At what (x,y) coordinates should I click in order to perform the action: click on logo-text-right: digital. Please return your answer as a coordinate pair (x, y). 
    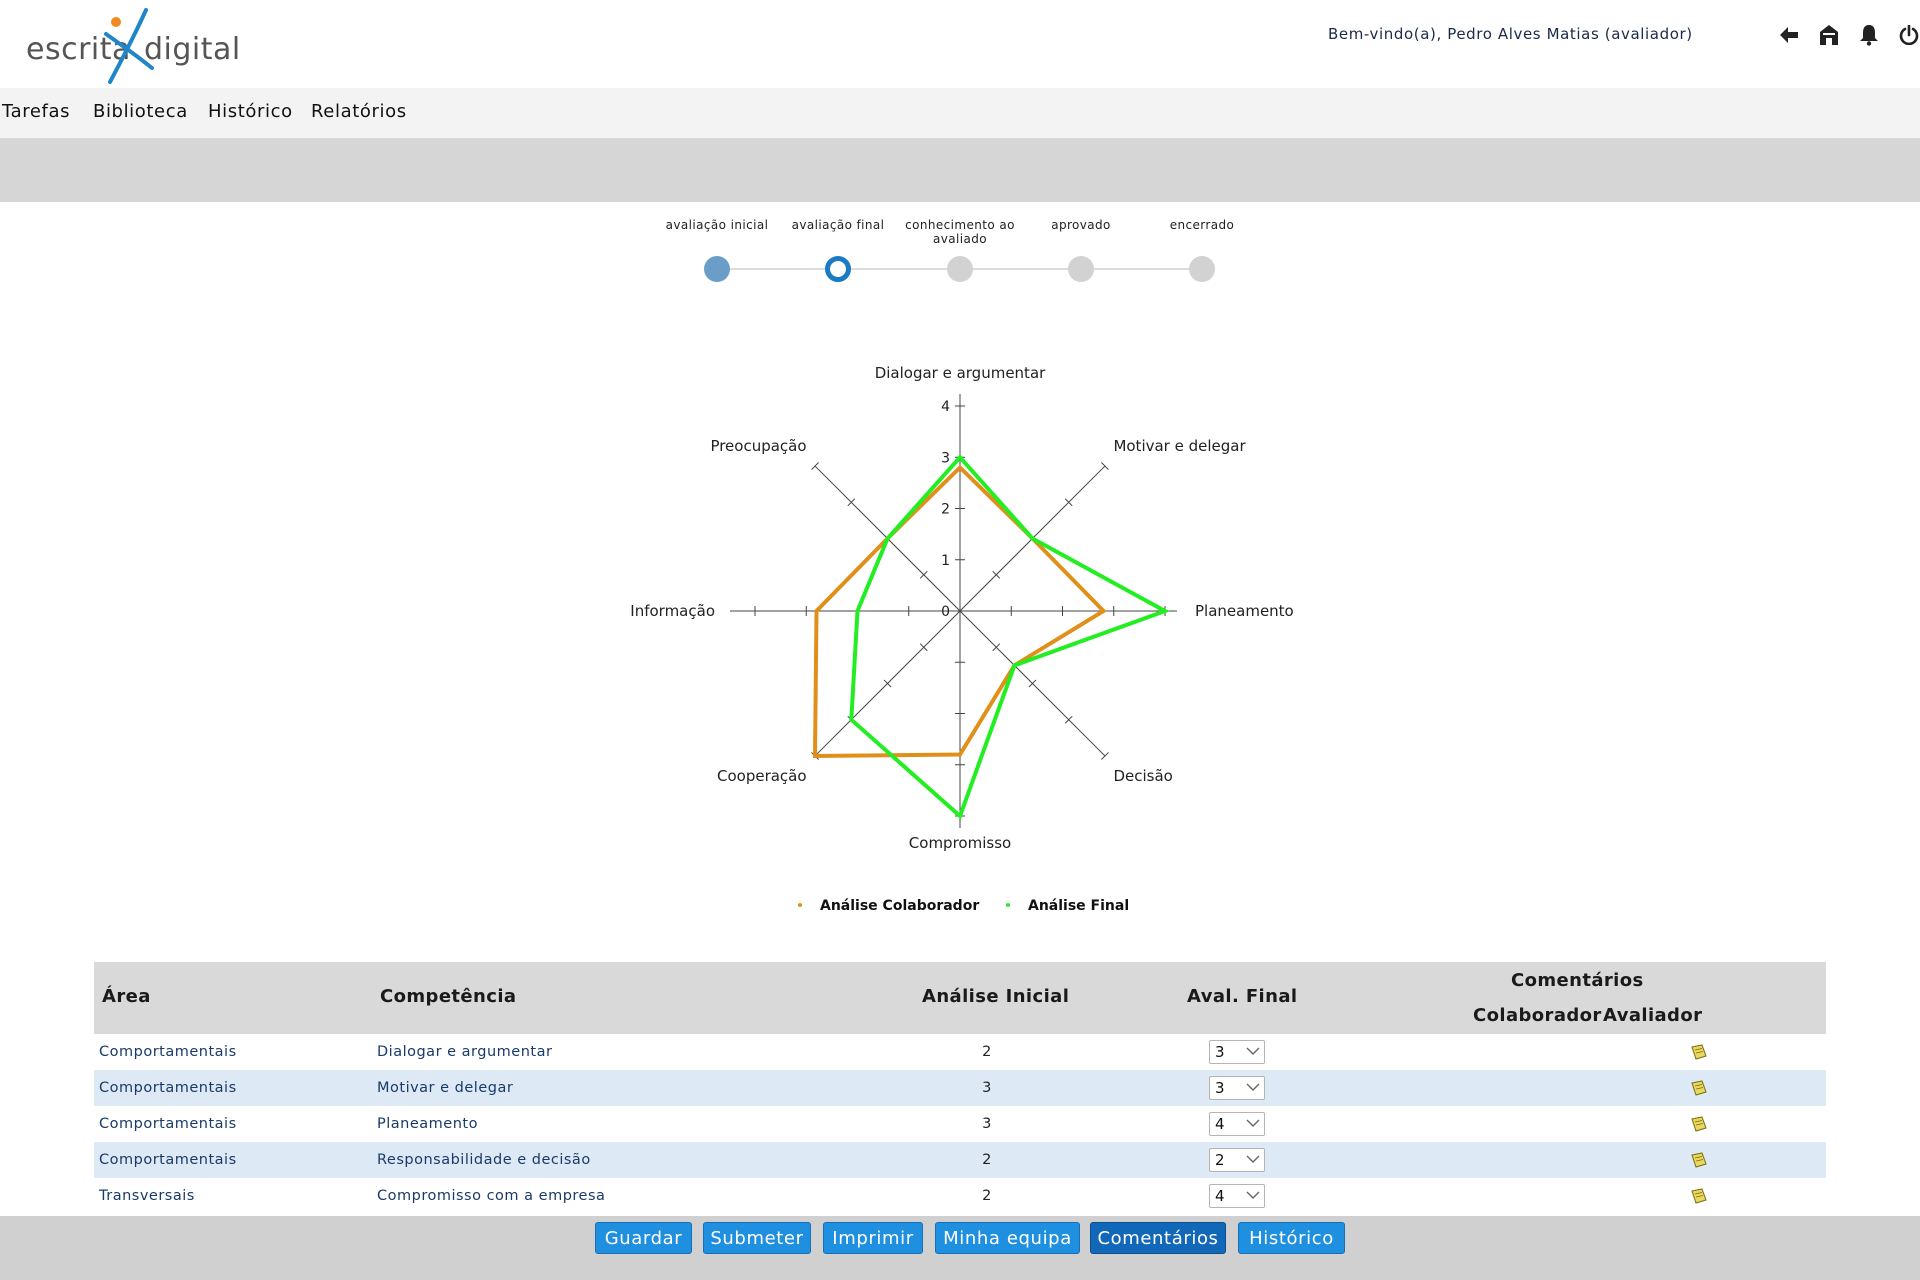
    Looking at the image, I should click on (192, 49).